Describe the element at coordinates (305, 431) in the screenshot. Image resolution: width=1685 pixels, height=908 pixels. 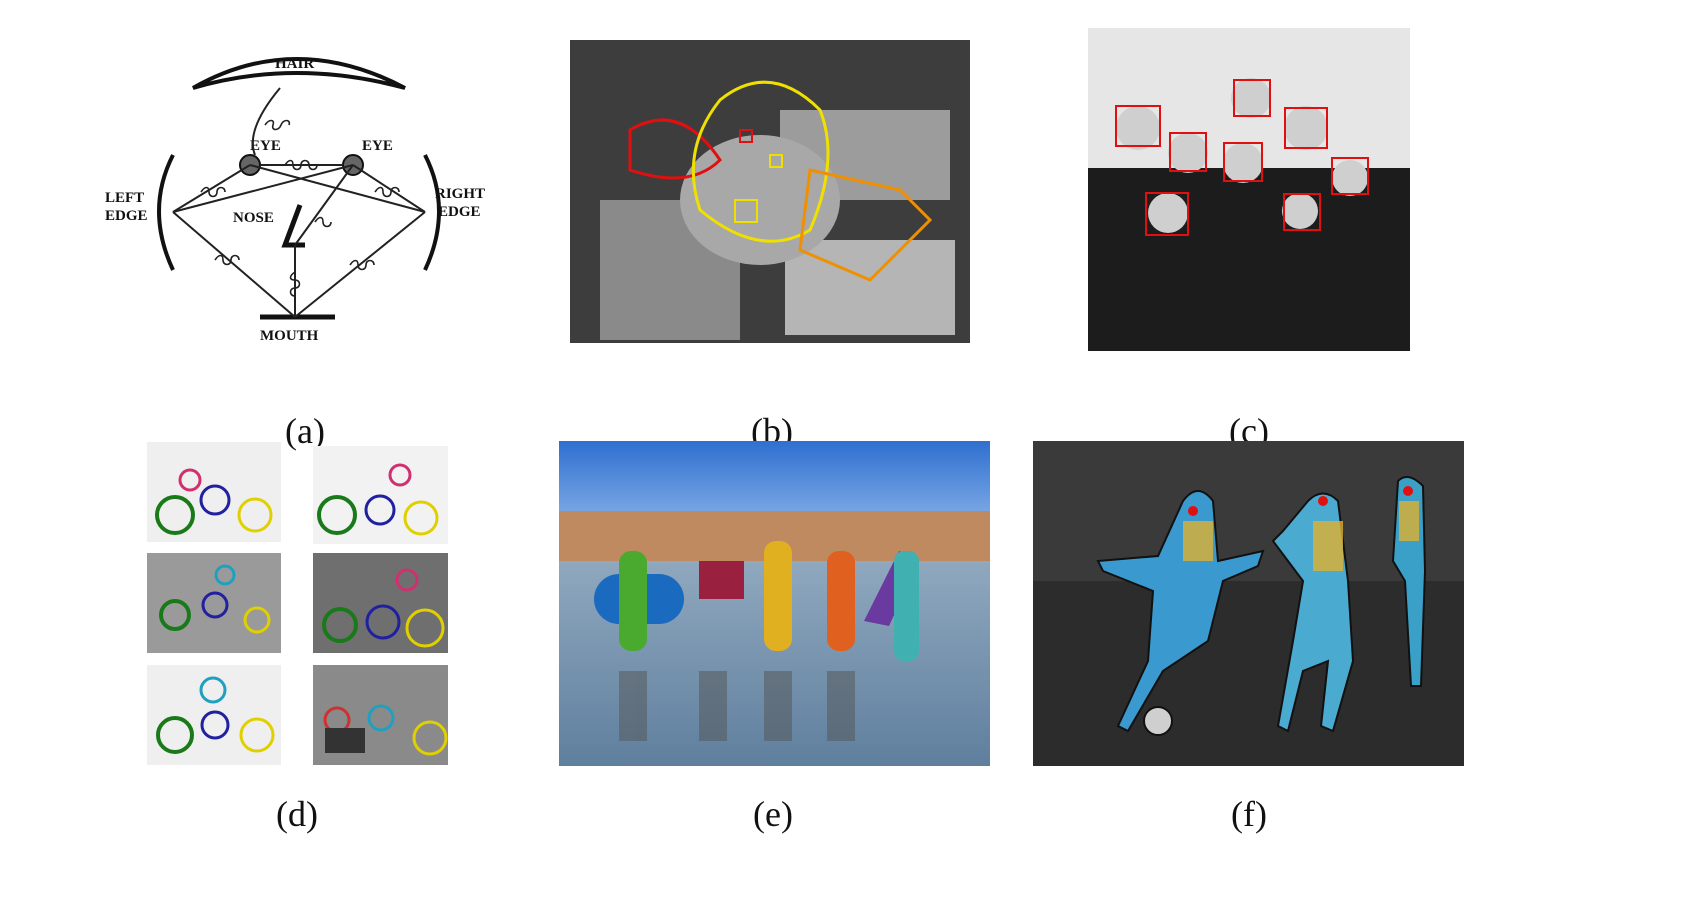
I see `caption-a: (a)` at that location.